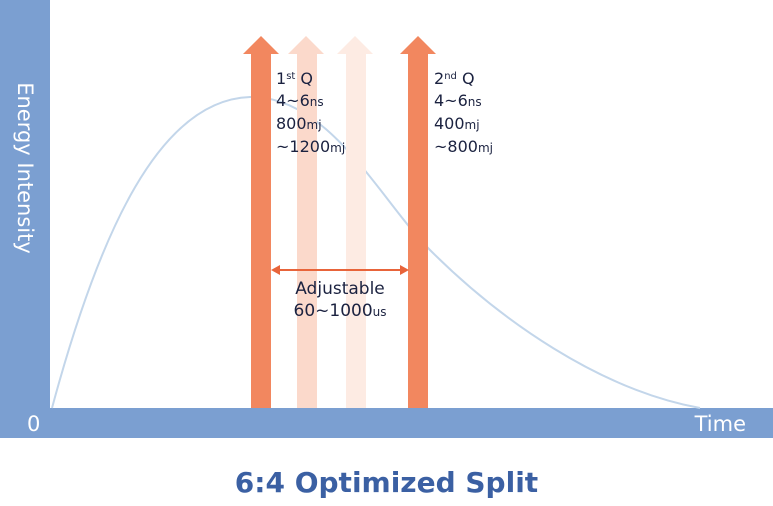  I want to click on x-axis-label: Time, so click(720, 424).